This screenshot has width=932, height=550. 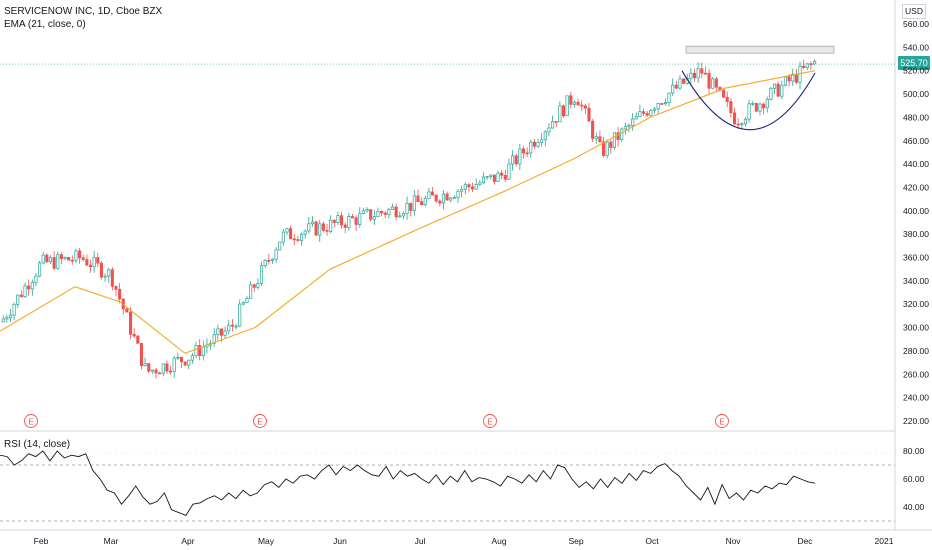 I want to click on currency-button: USD, so click(x=914, y=11).